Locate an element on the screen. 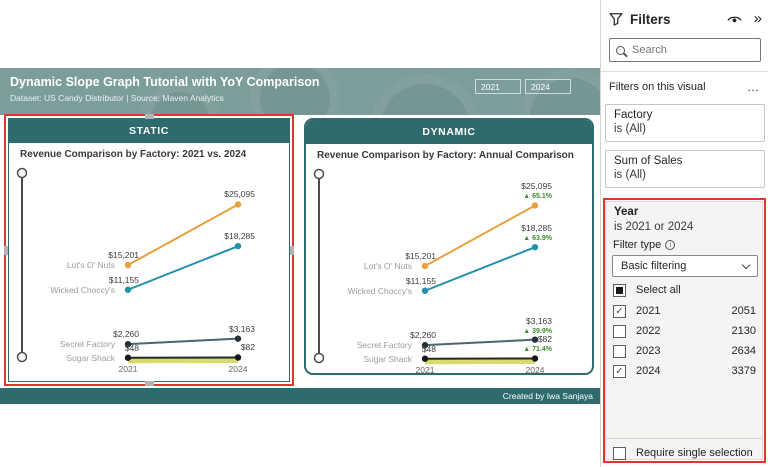 The height and width of the screenshot is (467, 768). filter-type-dropdown: Basic filtering is located at coordinates (685, 266).